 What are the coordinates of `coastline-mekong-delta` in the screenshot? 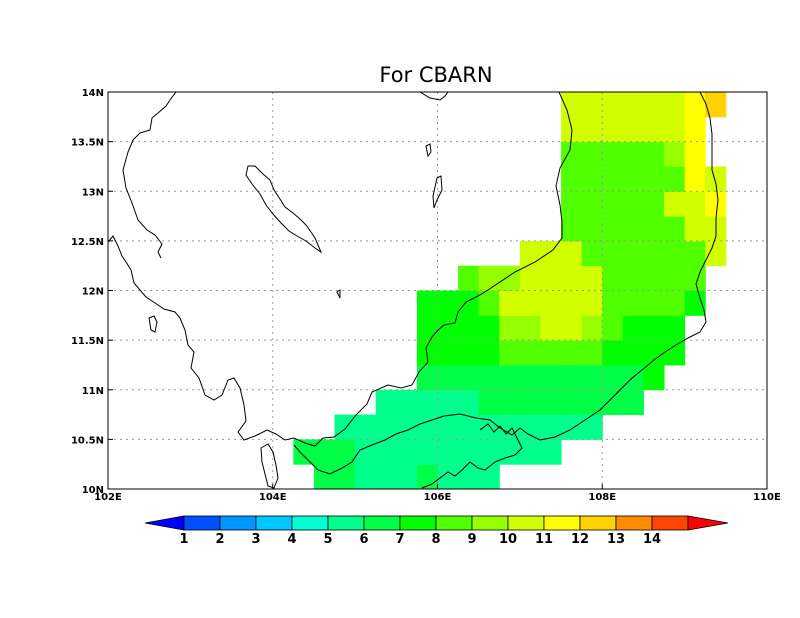 It's located at (472, 456).